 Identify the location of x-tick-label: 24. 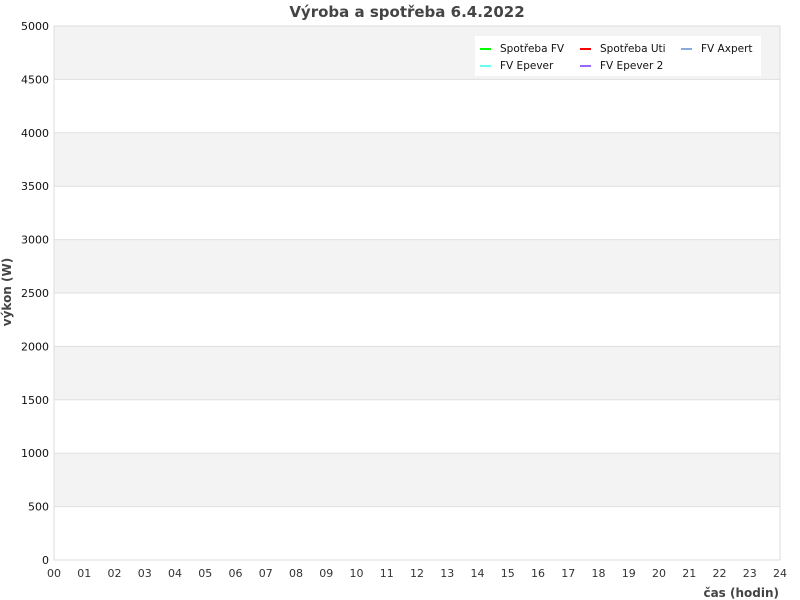
(780, 573).